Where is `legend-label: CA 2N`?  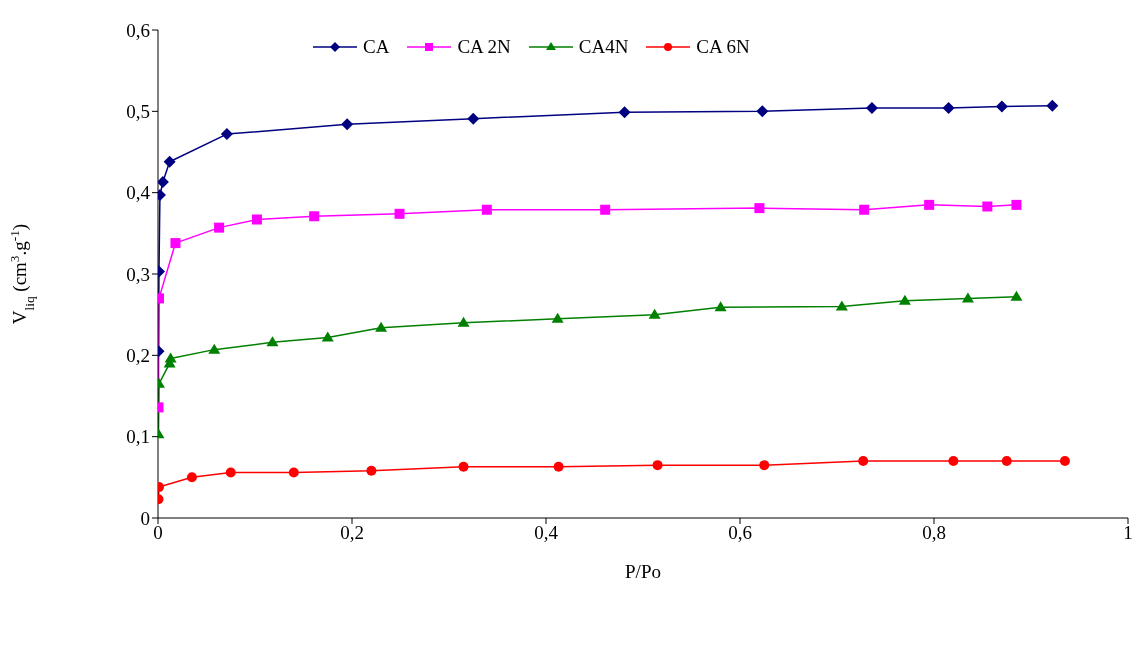 legend-label: CA 2N is located at coordinates (484, 47).